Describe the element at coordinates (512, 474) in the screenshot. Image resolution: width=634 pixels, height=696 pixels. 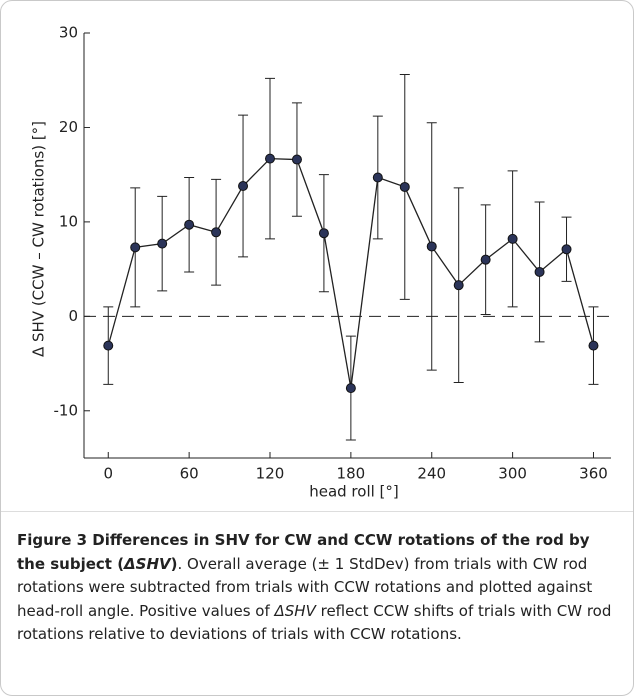
I see `x-tick-label: 300` at that location.